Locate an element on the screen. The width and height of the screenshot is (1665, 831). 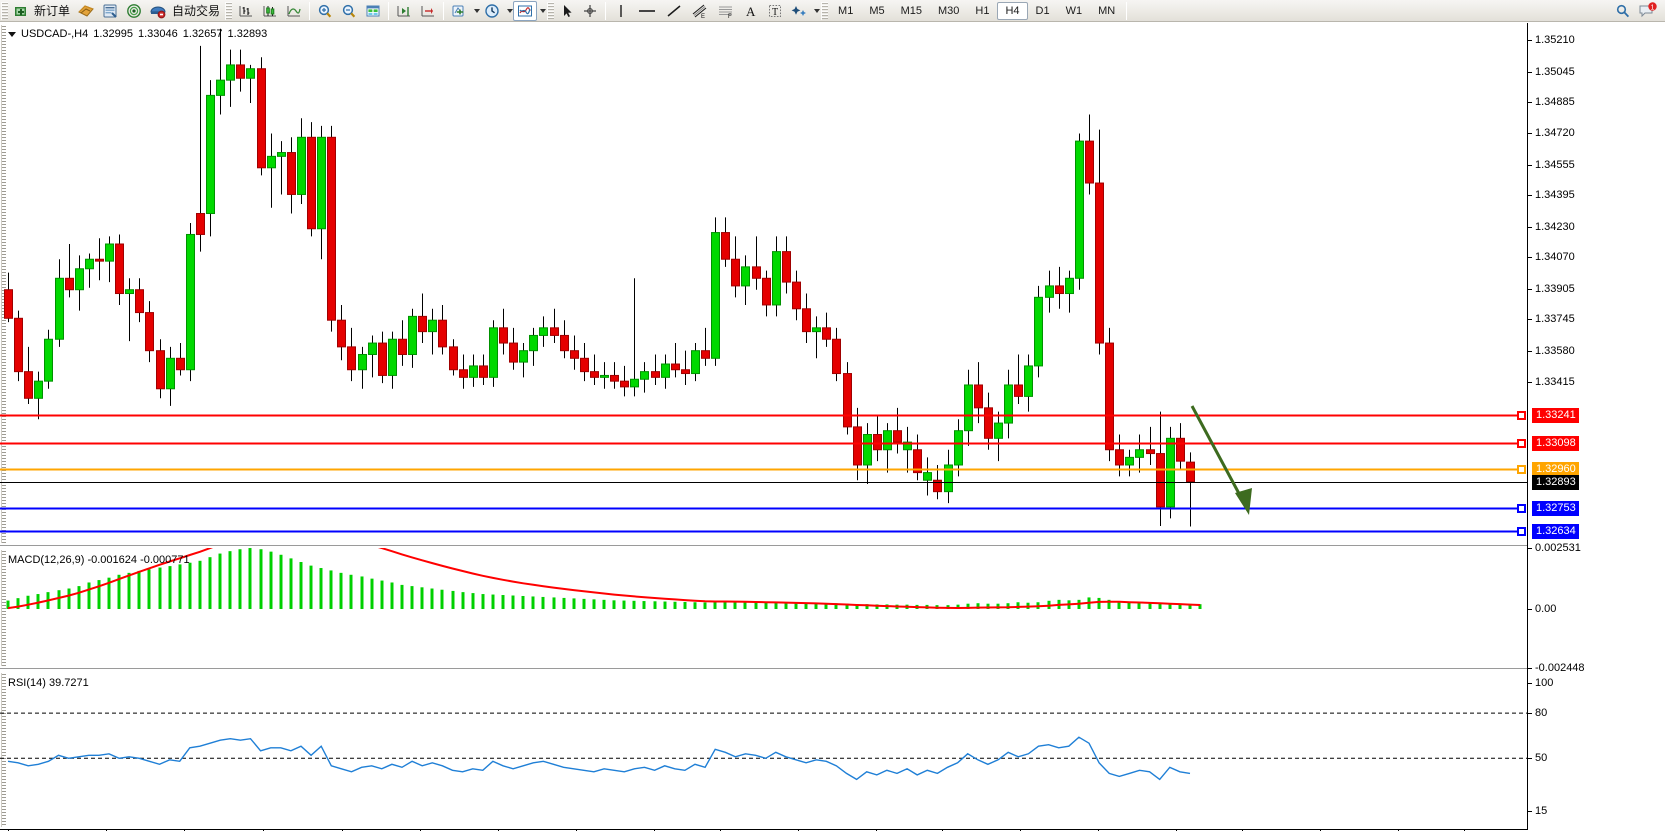
zoom-out-icon is located at coordinates (349, 11).